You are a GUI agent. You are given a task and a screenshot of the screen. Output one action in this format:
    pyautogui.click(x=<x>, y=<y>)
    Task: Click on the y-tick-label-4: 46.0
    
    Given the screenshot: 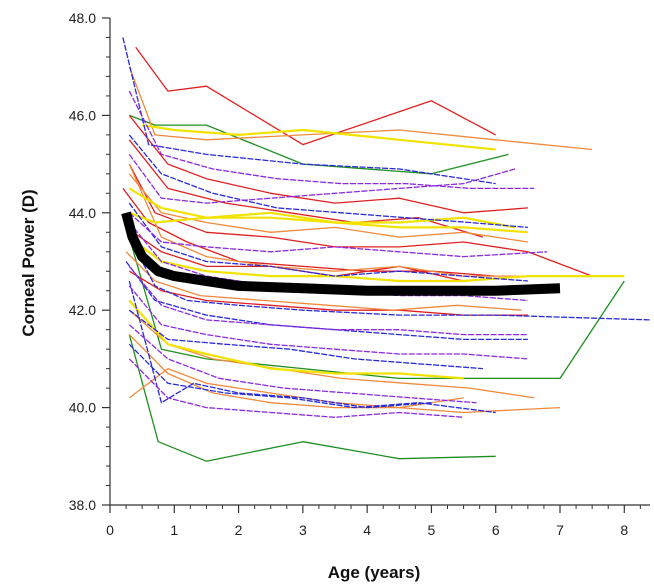 What is the action you would take?
    pyautogui.click(x=82, y=115)
    